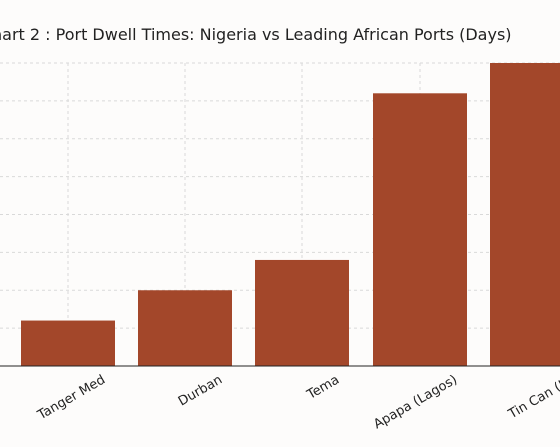 Image resolution: width=560 pixels, height=447 pixels. What do you see at coordinates (185, 328) in the screenshot?
I see `bar-durban` at bounding box center [185, 328].